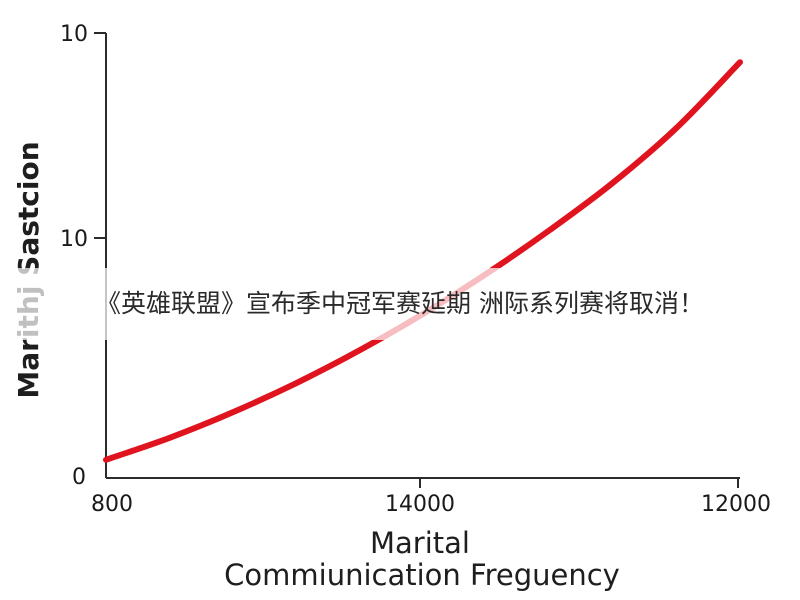  Describe the element at coordinates (736, 504) in the screenshot. I see `x-tick-label-right: 12000` at that location.